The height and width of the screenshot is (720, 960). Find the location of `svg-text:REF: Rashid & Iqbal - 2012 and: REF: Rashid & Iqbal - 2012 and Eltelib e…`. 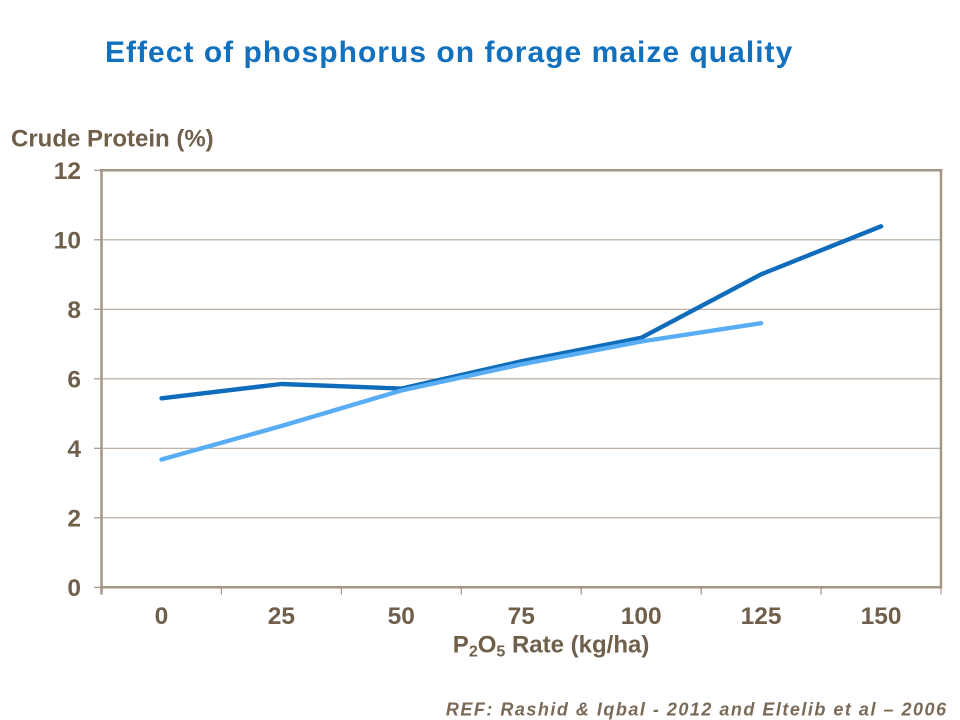

svg-text:REF: Rashid & Iqbal - 2012 and: REF: Rashid & Iqbal - 2012 and Eltelib e… is located at coordinates (697, 709).